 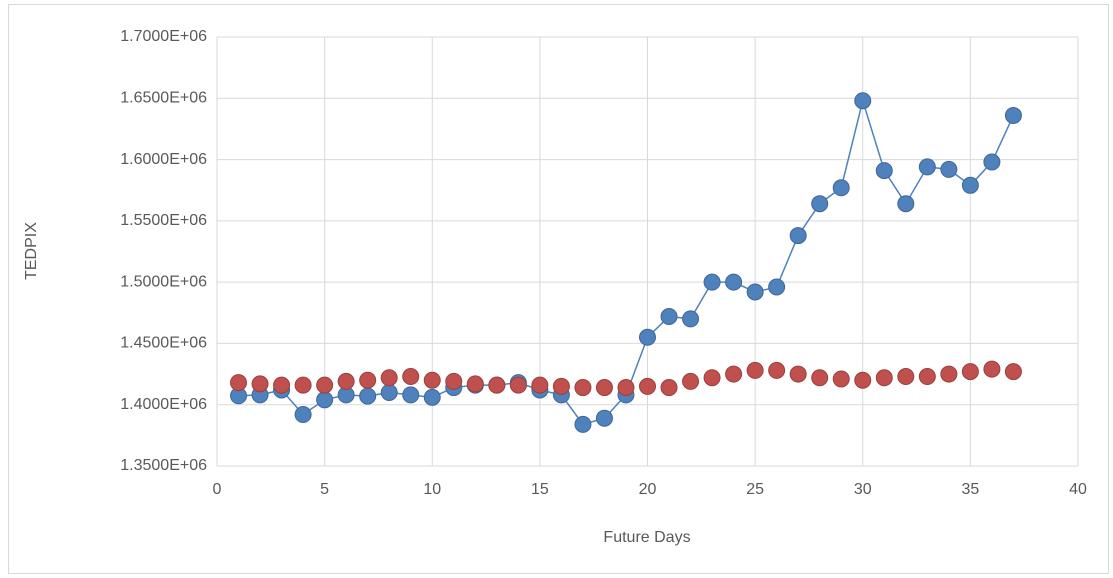 What do you see at coordinates (1078, 489) in the screenshot?
I see `x-tick-label: 40` at bounding box center [1078, 489].